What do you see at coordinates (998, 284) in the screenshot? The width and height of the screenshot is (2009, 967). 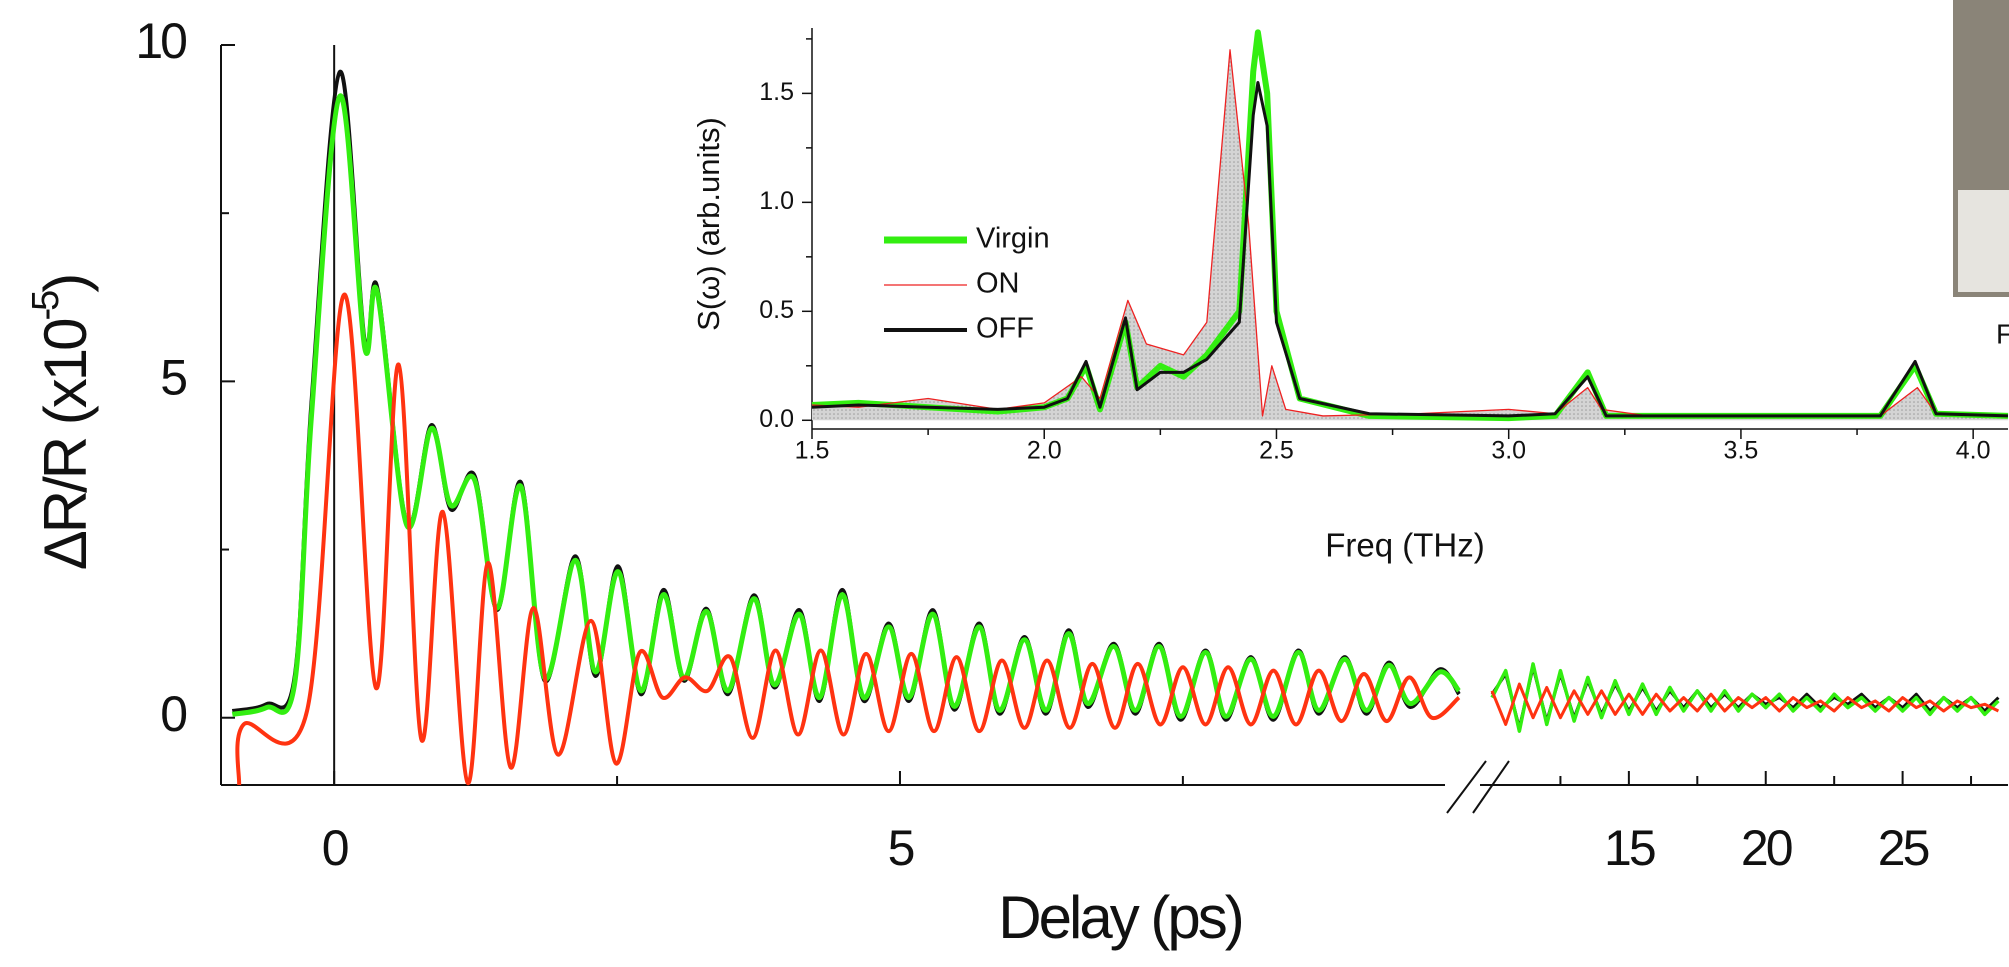 I see `legend-label: ON` at bounding box center [998, 284].